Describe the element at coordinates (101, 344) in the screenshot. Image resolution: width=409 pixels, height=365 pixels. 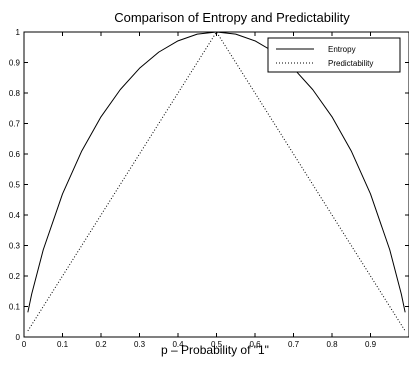
I see `x-tick-label-2: 0.2` at that location.